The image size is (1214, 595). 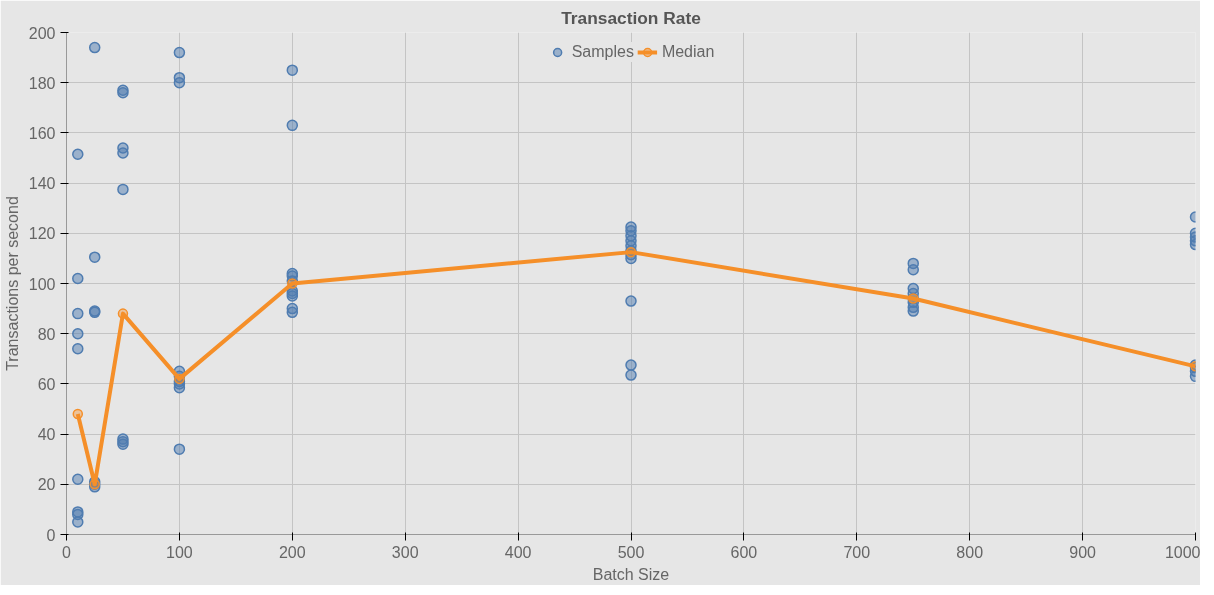 What do you see at coordinates (744, 552) in the screenshot?
I see `x-tick-label: 600` at bounding box center [744, 552].